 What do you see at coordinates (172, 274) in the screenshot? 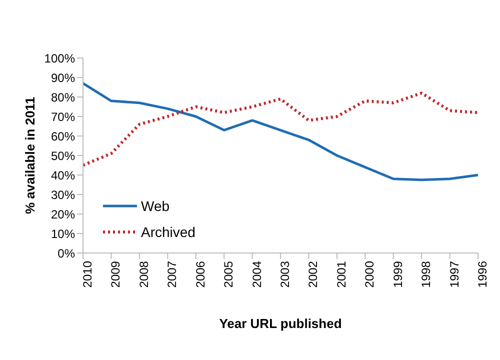
I see `x-tick-label: 2007` at bounding box center [172, 274].